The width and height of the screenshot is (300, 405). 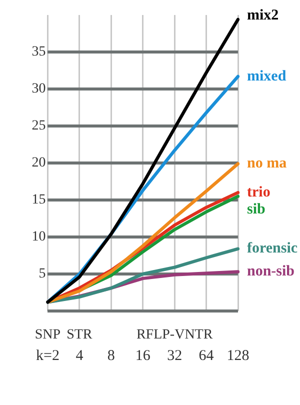 What do you see at coordinates (258, 192) in the screenshot?
I see `series-label: trio` at bounding box center [258, 192].